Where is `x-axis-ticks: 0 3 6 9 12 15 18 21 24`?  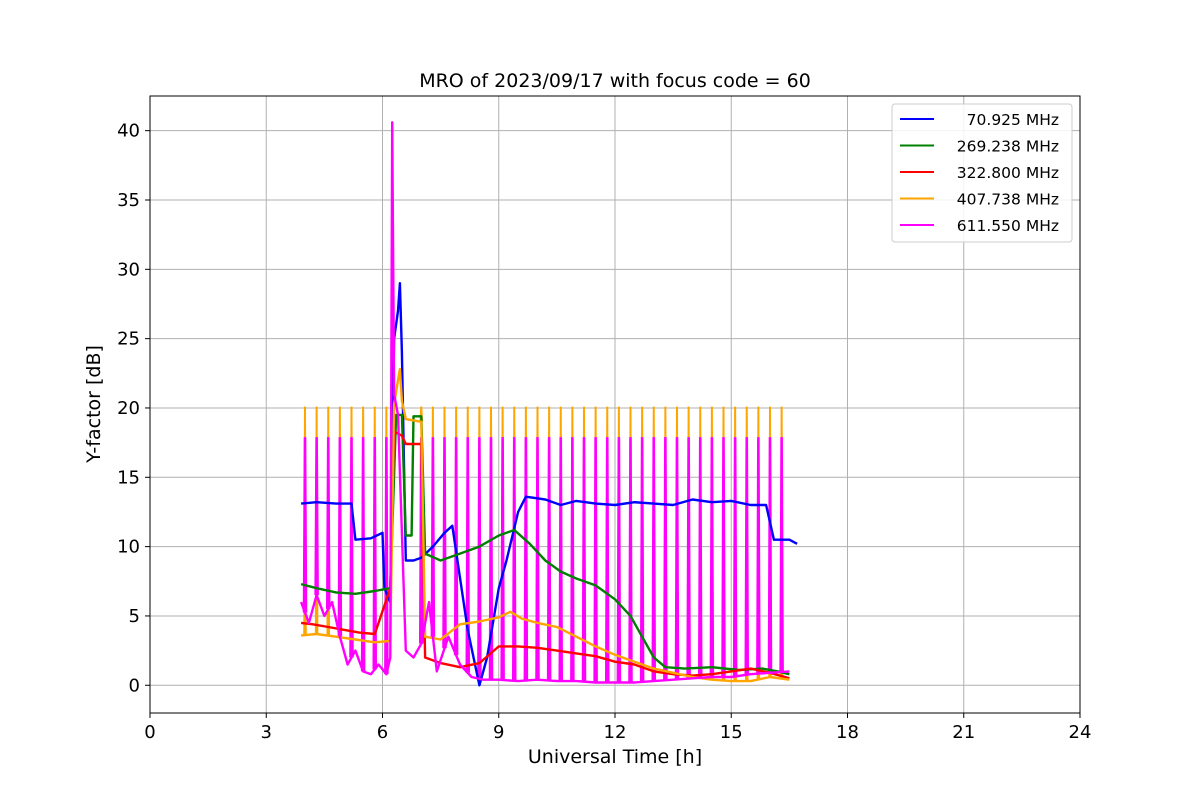
x-axis-ticks: 0 3 6 9 12 15 18 21 24 is located at coordinates (617, 728).